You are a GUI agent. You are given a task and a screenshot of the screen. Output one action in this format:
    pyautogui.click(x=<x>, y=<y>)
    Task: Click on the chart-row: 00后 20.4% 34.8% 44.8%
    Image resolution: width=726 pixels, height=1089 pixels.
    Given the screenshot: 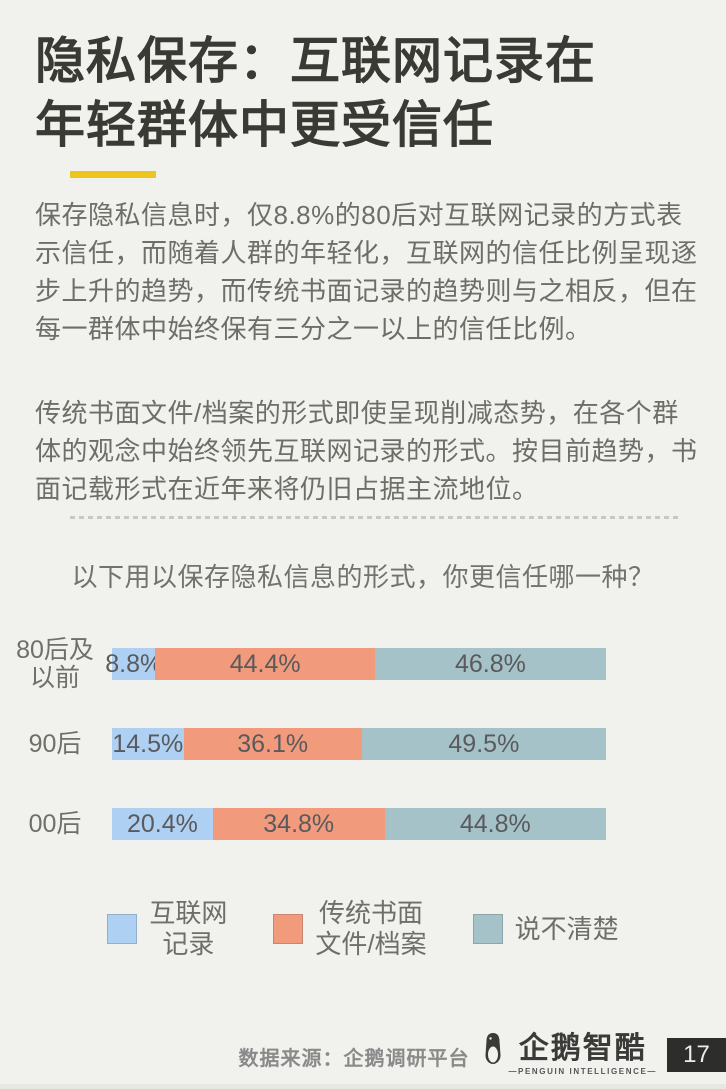 What is the action you would take?
    pyautogui.click(x=363, y=824)
    